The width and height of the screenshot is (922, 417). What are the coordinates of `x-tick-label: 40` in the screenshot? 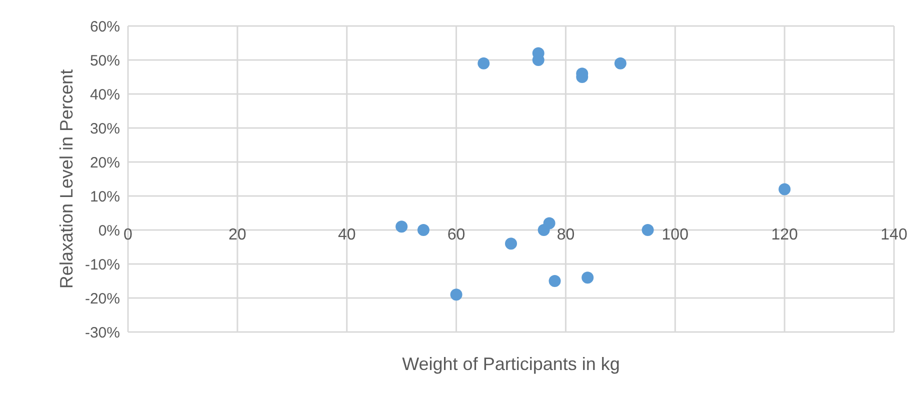 It's located at (347, 235).